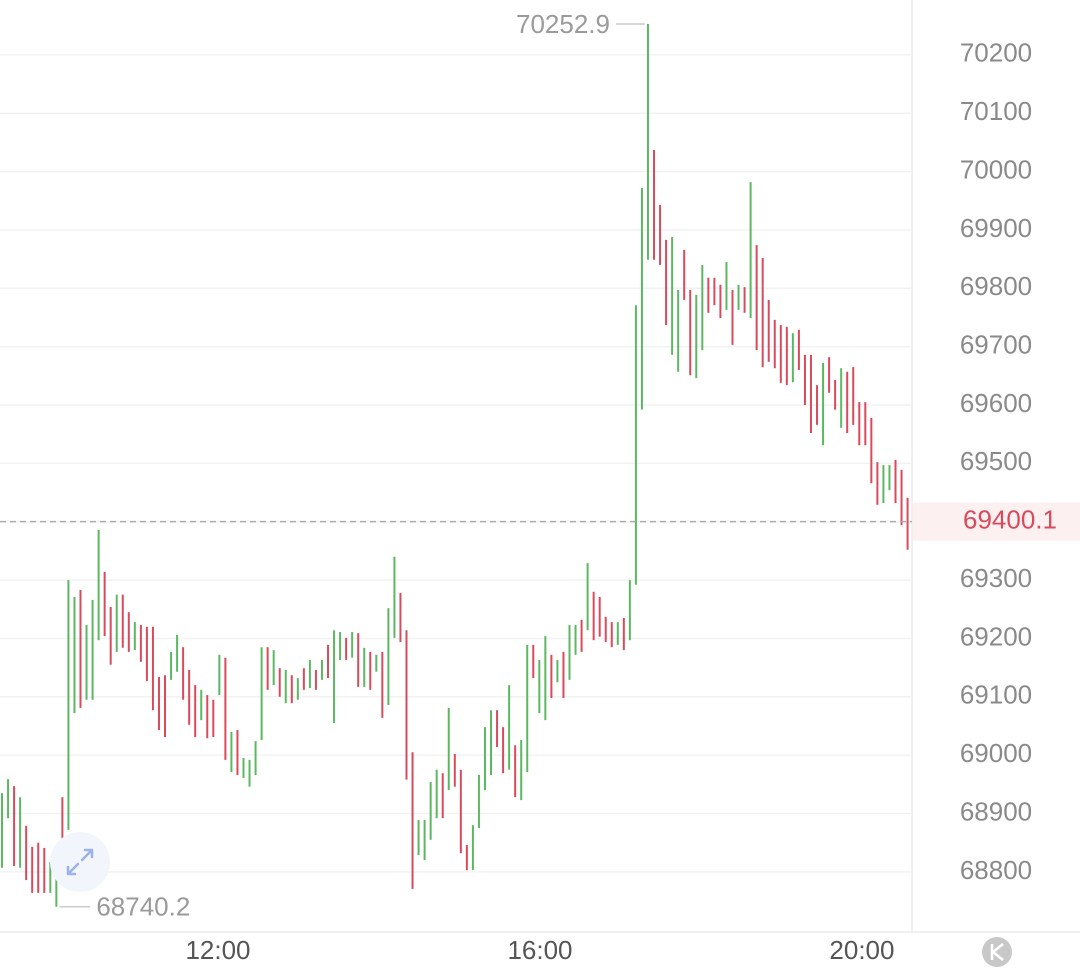 This screenshot has width=1080, height=973. I want to click on k-button, so click(997, 952).